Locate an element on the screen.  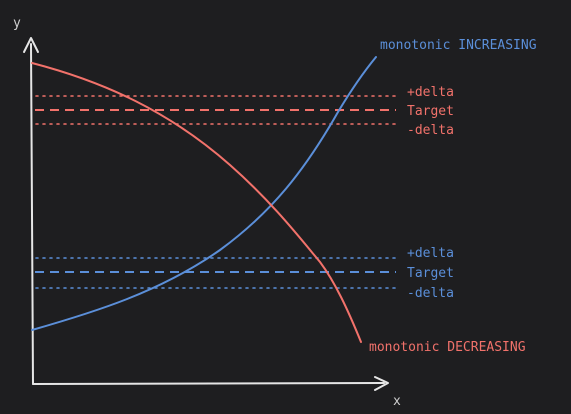
y-axis-line is located at coordinates (32, 214).